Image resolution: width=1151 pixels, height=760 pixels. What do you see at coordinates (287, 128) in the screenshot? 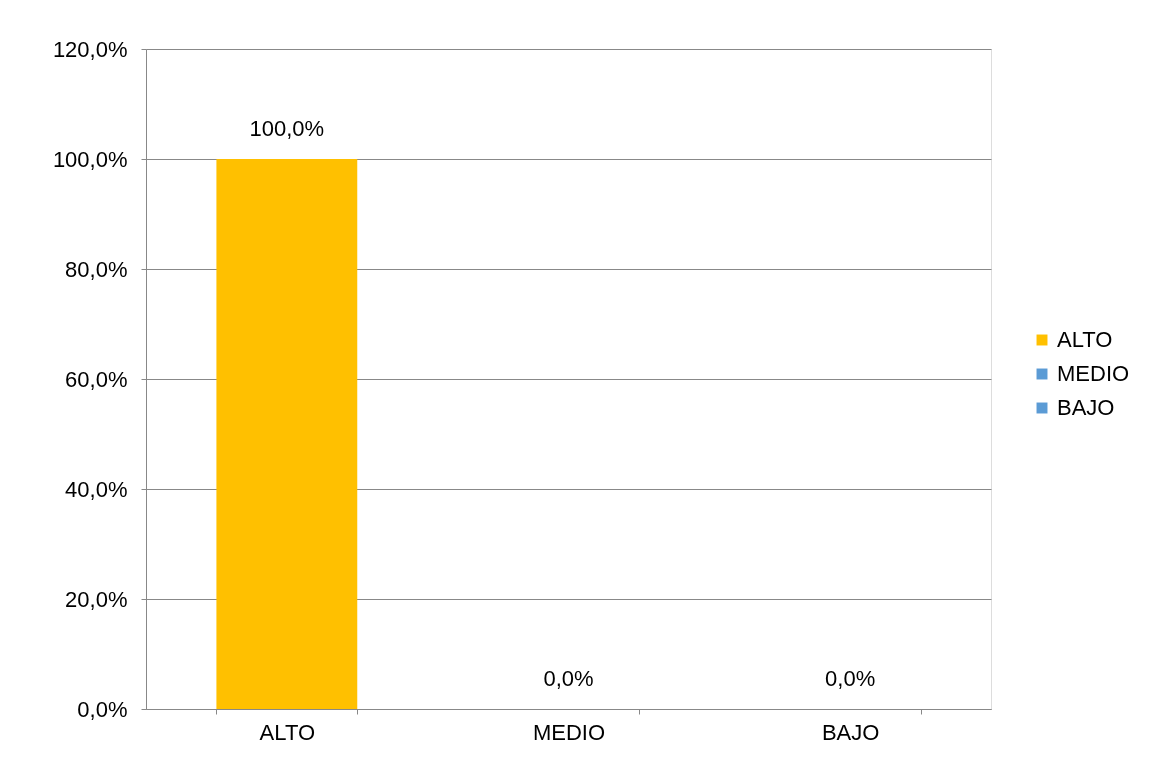
I see `data-label: 100,0%` at bounding box center [287, 128].